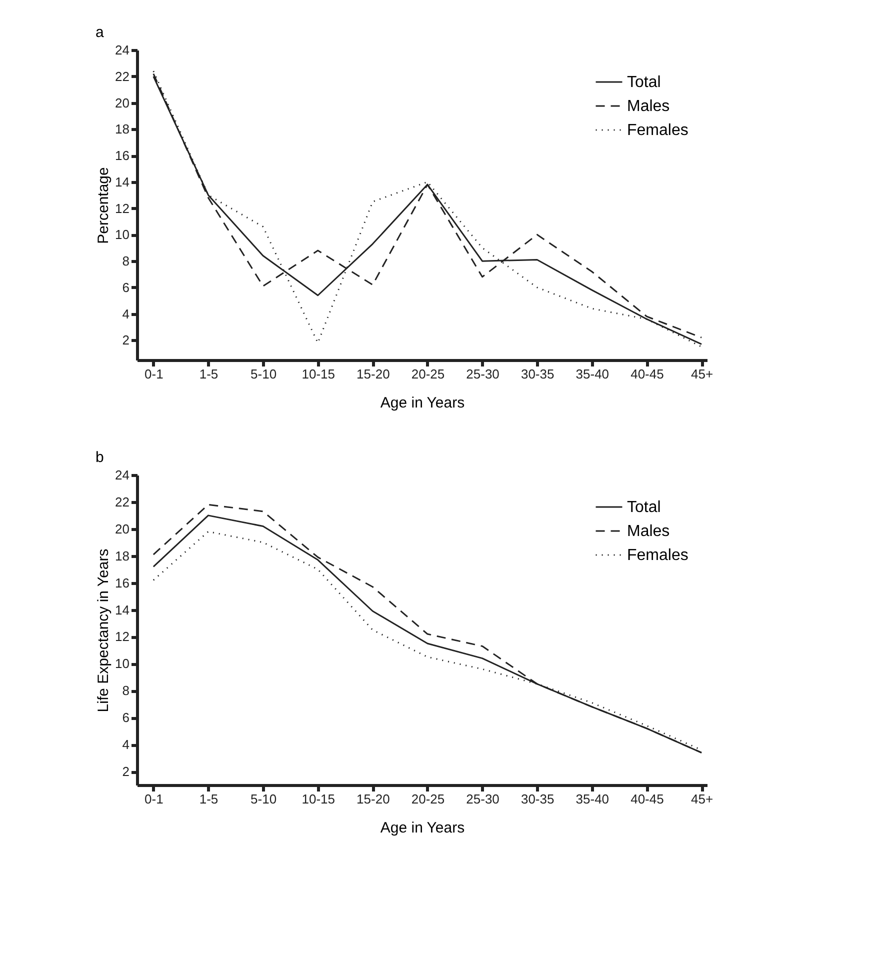 This screenshot has width=881, height=960. What do you see at coordinates (100, 32) in the screenshot?
I see `chart-title: a` at bounding box center [100, 32].